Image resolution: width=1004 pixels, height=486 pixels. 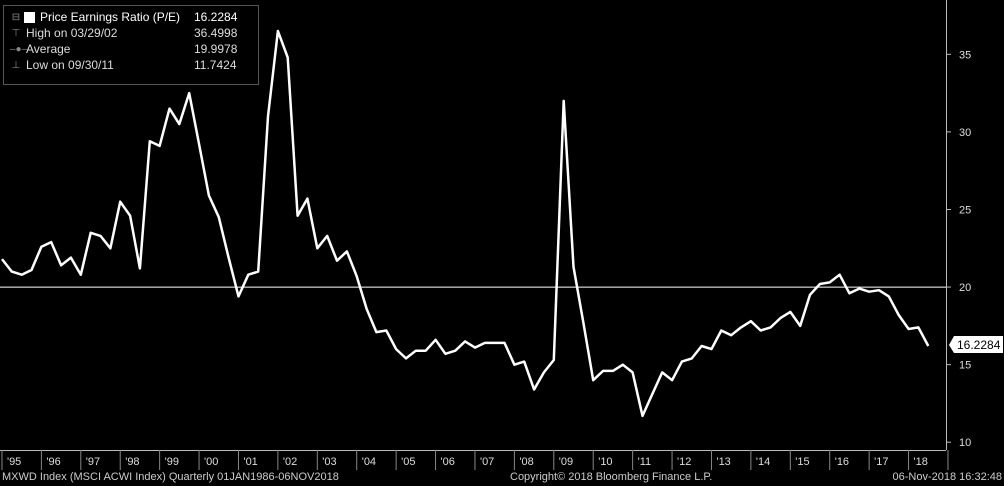 I want to click on average-marker-icon: –●–, so click(x=19, y=49).